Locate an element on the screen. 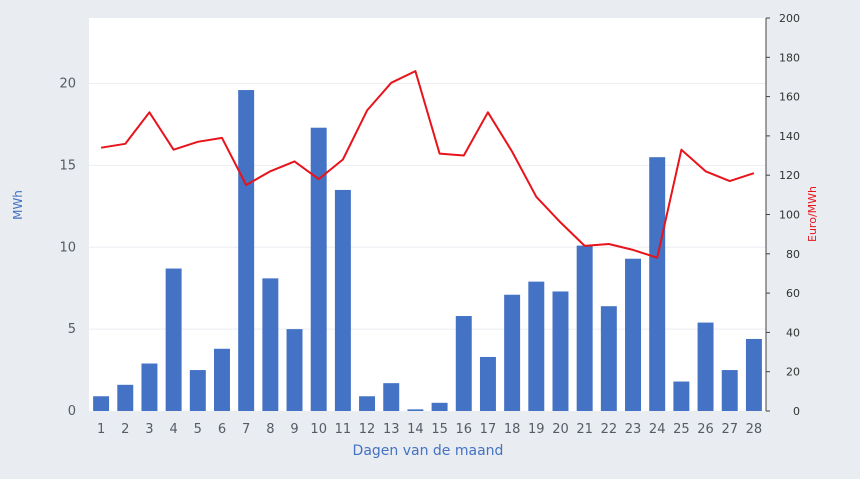  left-axis-title: MWh is located at coordinates (18, 205).